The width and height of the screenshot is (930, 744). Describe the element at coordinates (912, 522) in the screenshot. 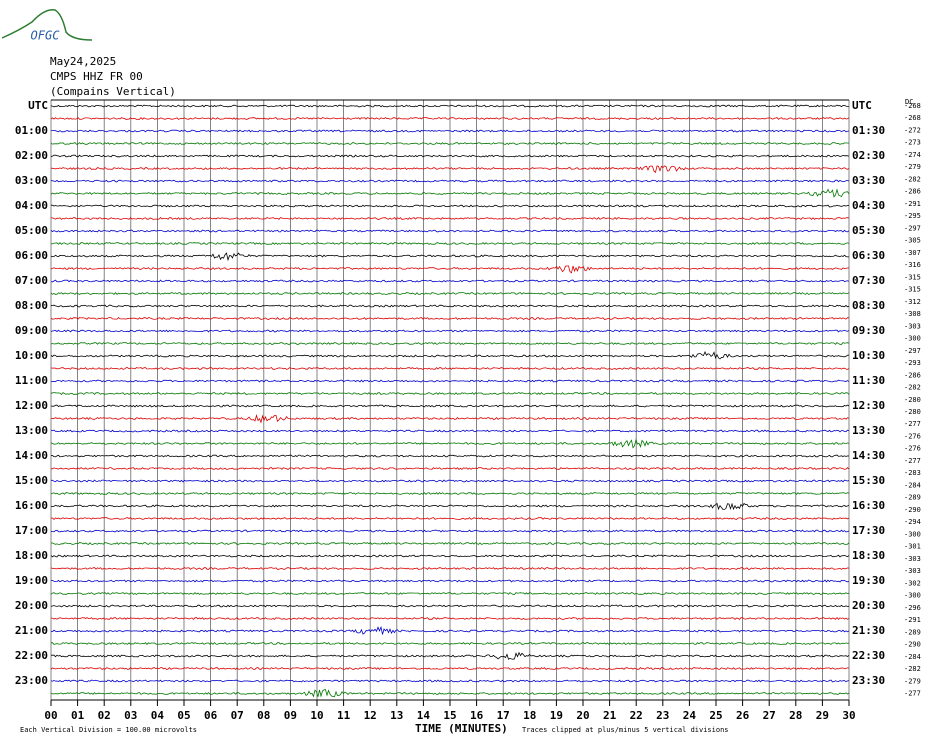

I see `dc-value: -294` at that location.